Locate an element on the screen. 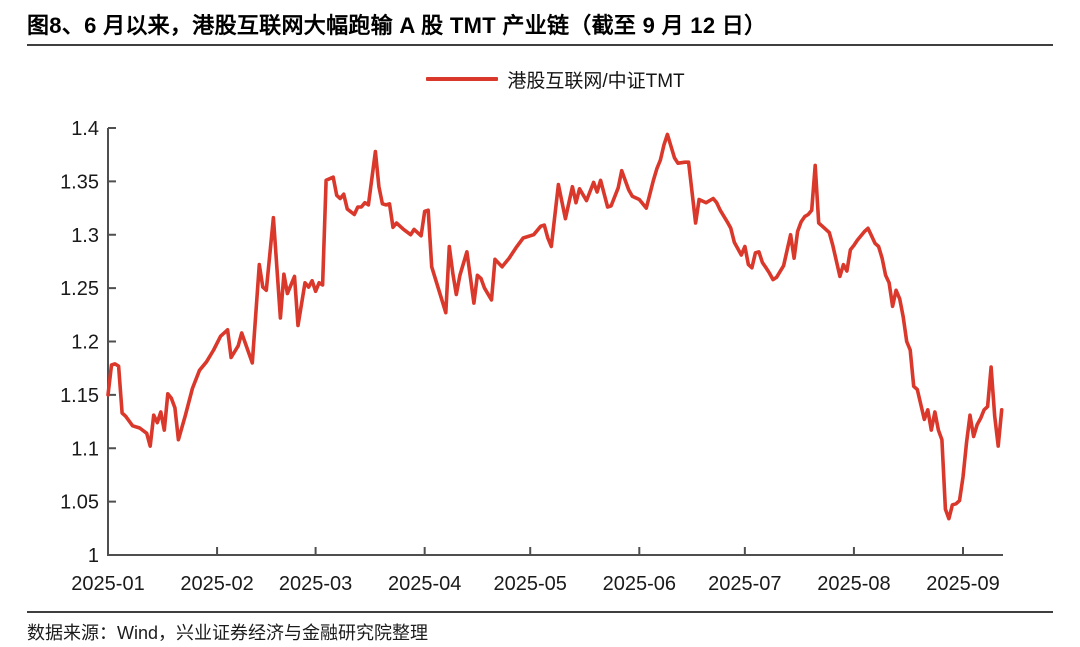 This screenshot has width=1080, height=647. title-divider is located at coordinates (540, 45).